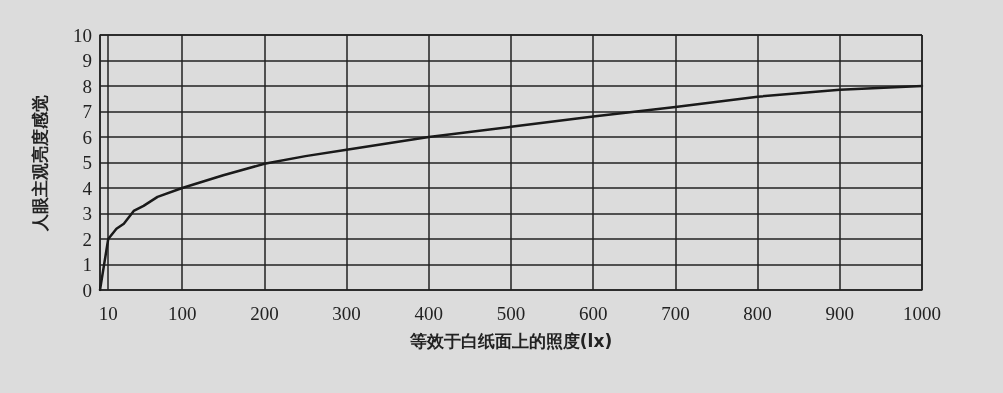 This screenshot has height=393, width=1003. What do you see at coordinates (922, 313) in the screenshot?
I see `x-tick-label: 1000` at bounding box center [922, 313].